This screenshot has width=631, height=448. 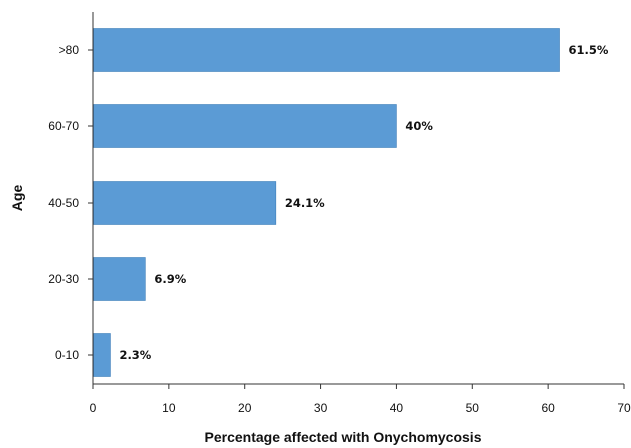 I want to click on y-tick-labels: >80 60-70 40-50 20-30 0-10, so click(x=70, y=202).